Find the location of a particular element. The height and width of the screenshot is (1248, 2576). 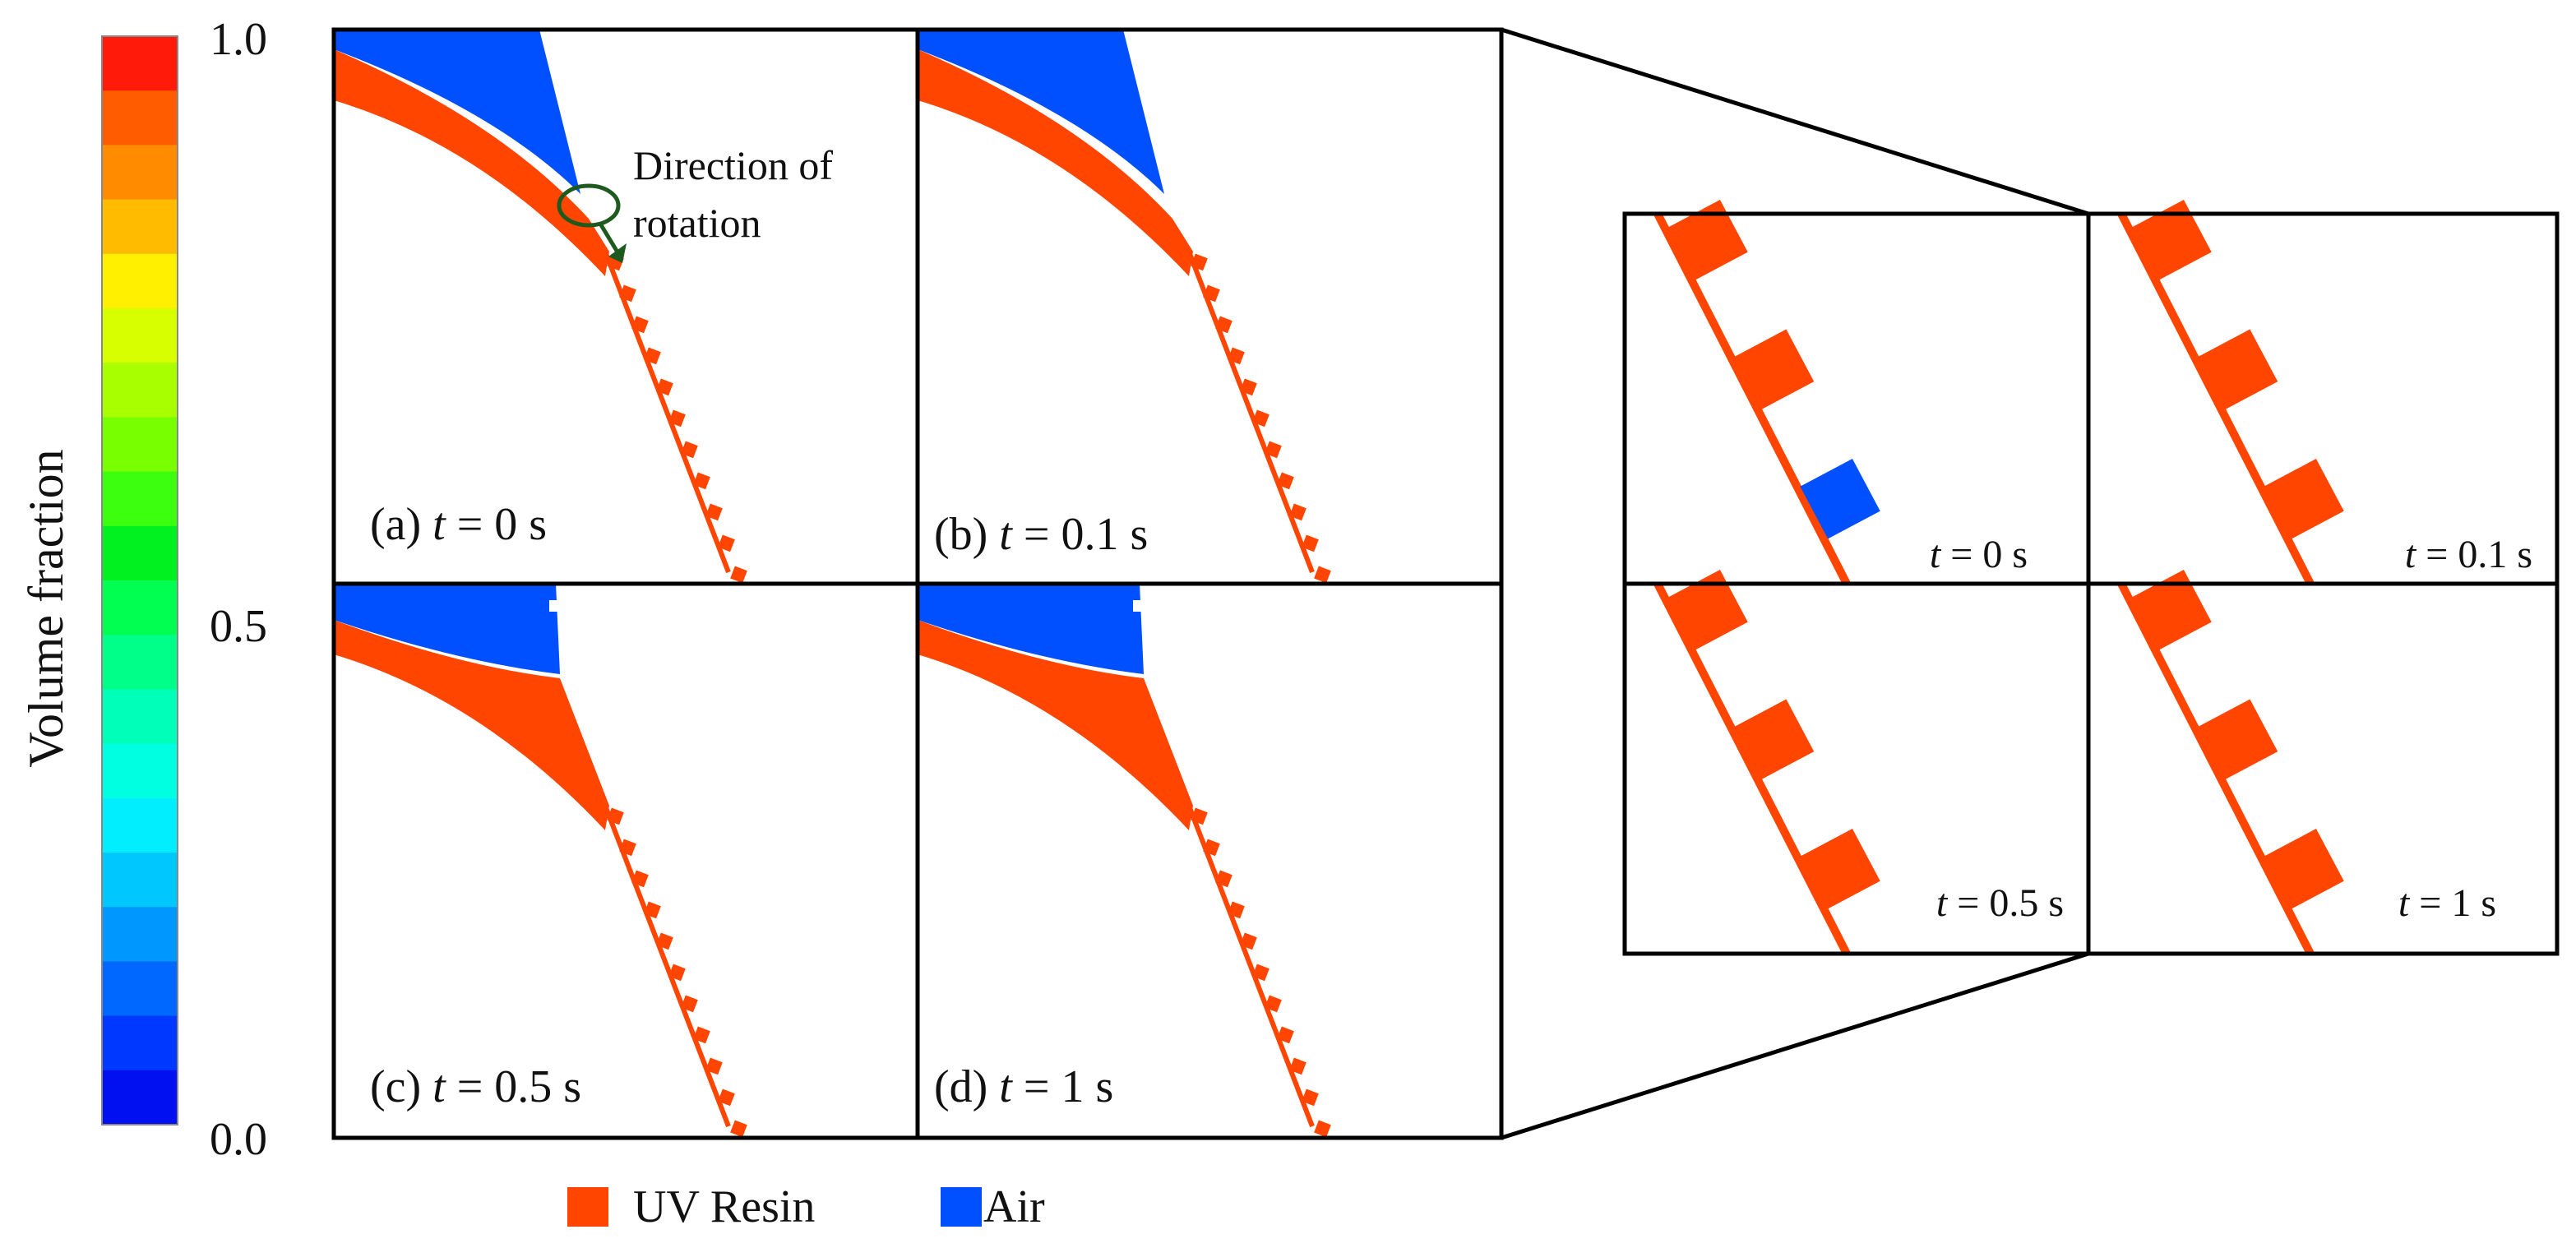

zoom-eq: = 0 s is located at coordinates (1989, 554).